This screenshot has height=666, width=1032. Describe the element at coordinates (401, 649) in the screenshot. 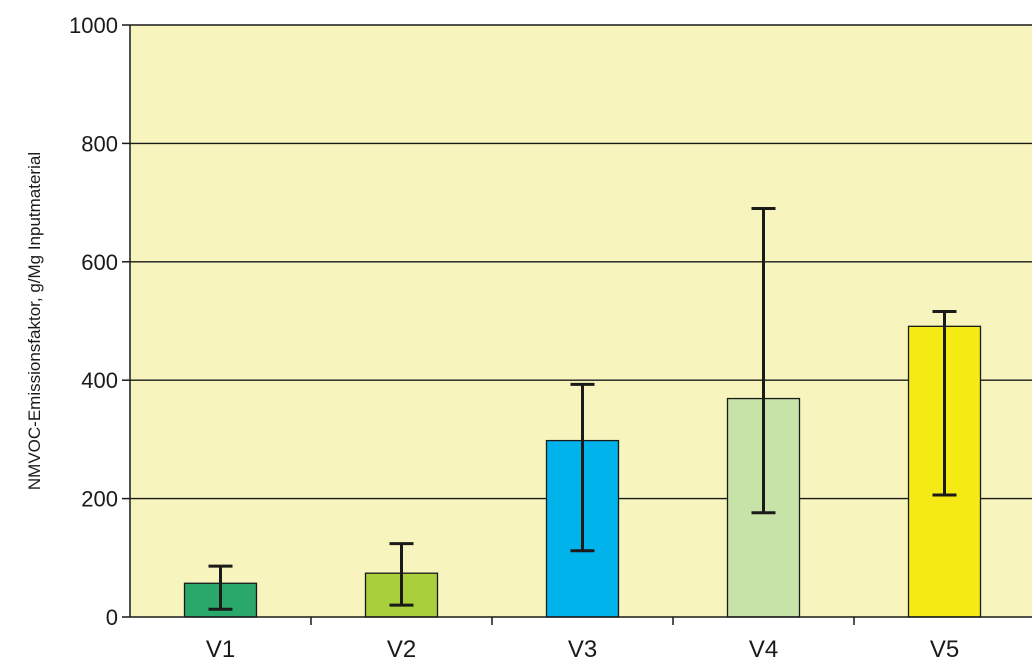

I see `x-tick-label: V2` at that location.